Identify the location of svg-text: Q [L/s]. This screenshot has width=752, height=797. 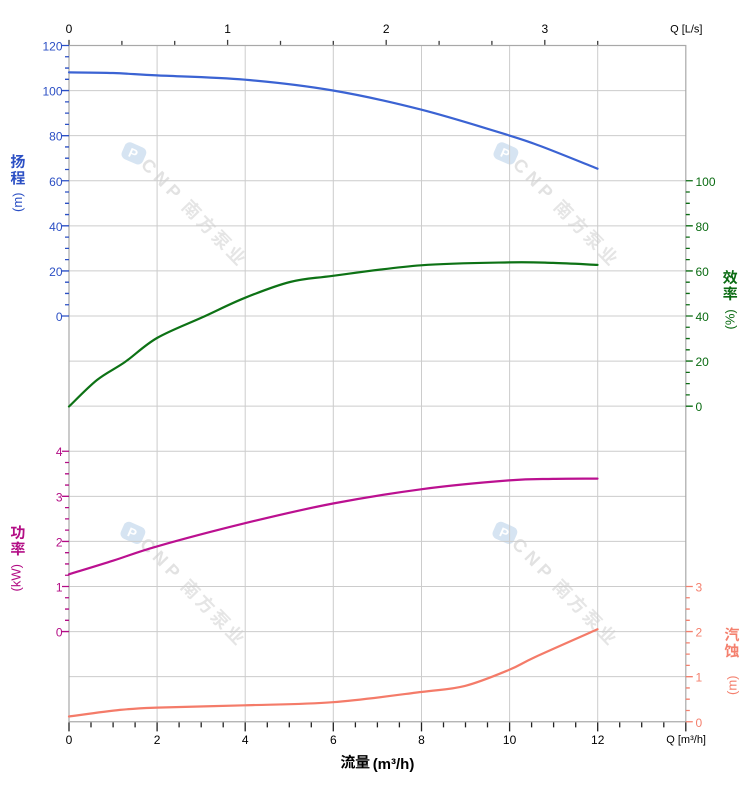
(686, 29).